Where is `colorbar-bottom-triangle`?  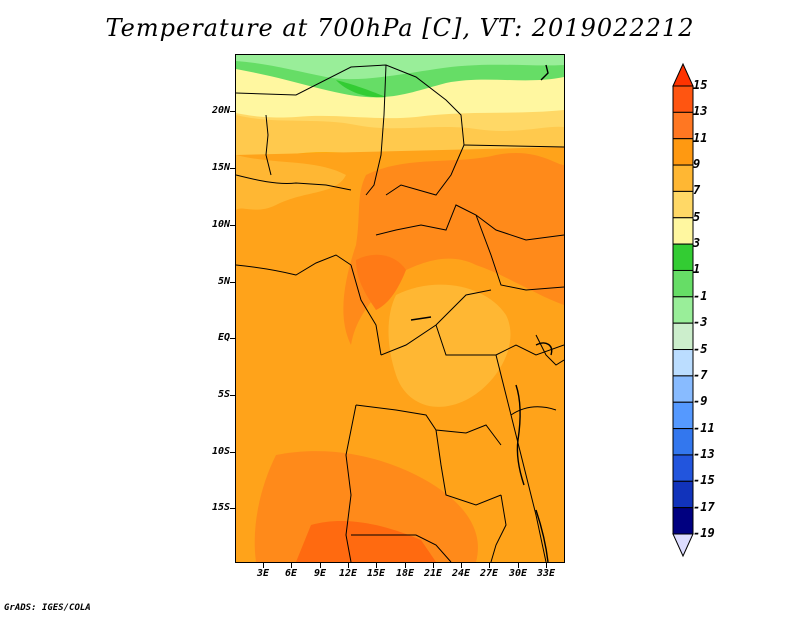 colorbar-bottom-triangle is located at coordinates (683, 545).